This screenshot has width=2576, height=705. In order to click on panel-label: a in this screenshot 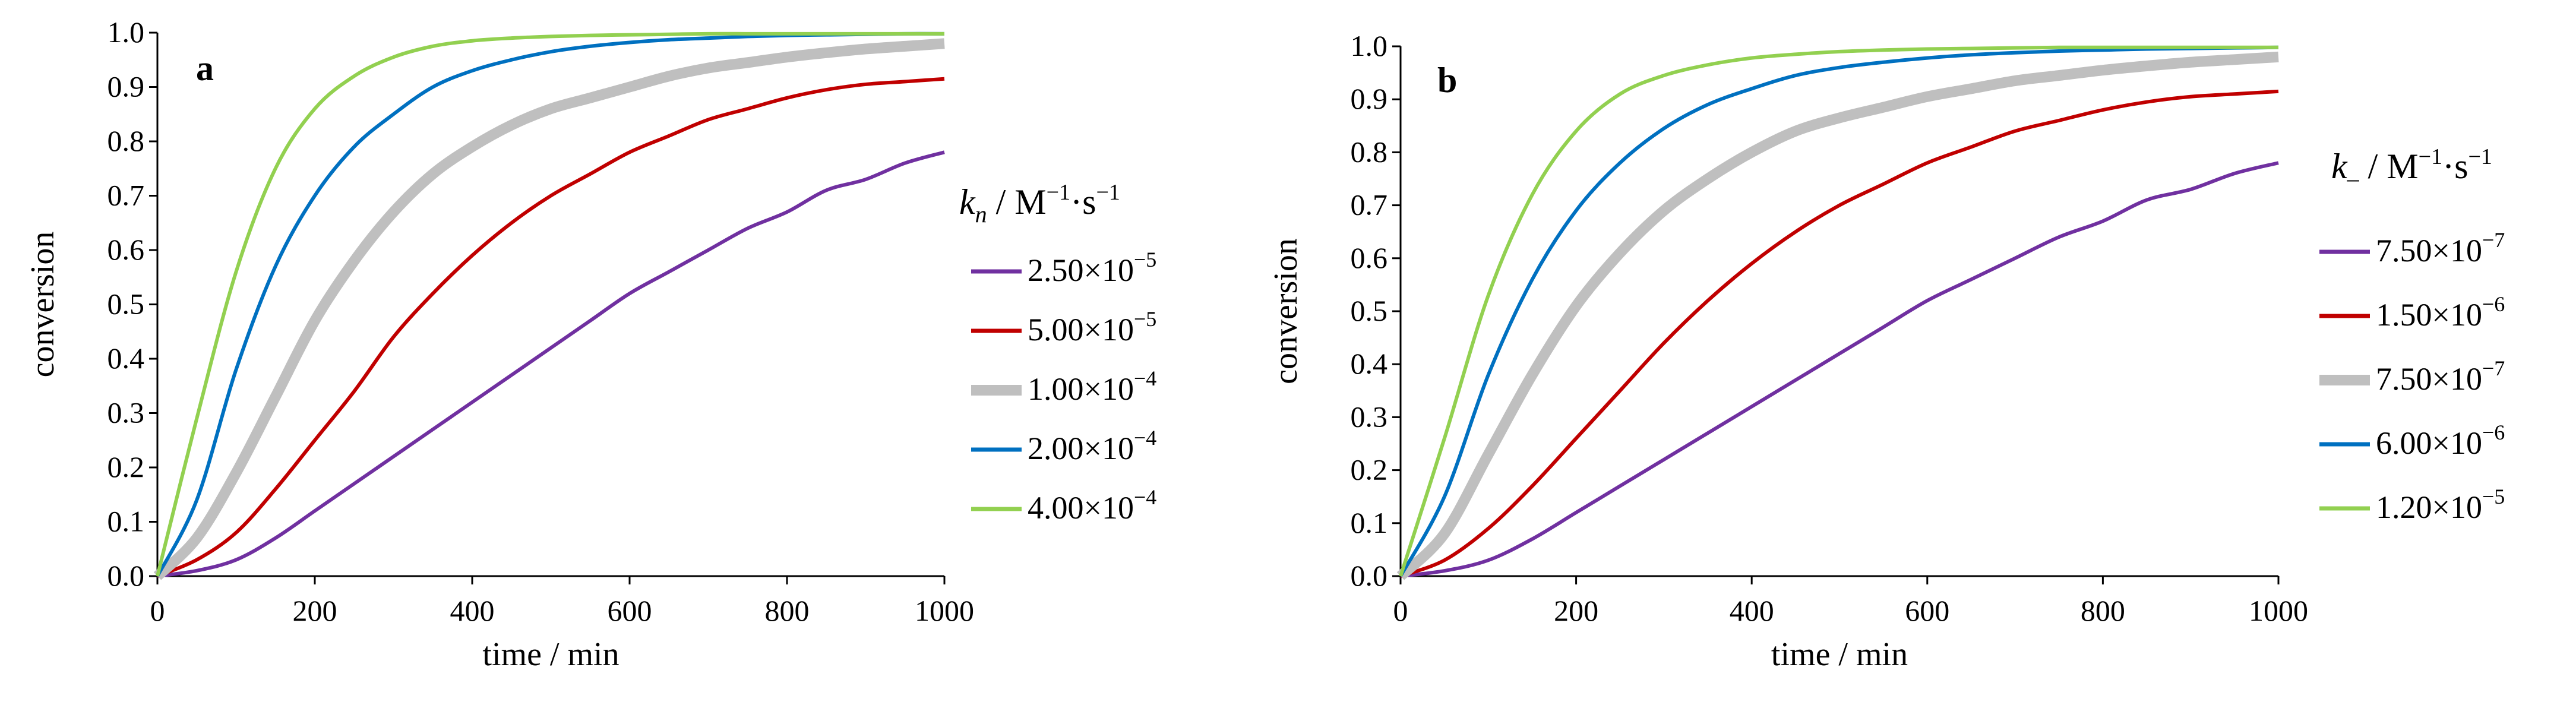, I will do `click(205, 68)`.